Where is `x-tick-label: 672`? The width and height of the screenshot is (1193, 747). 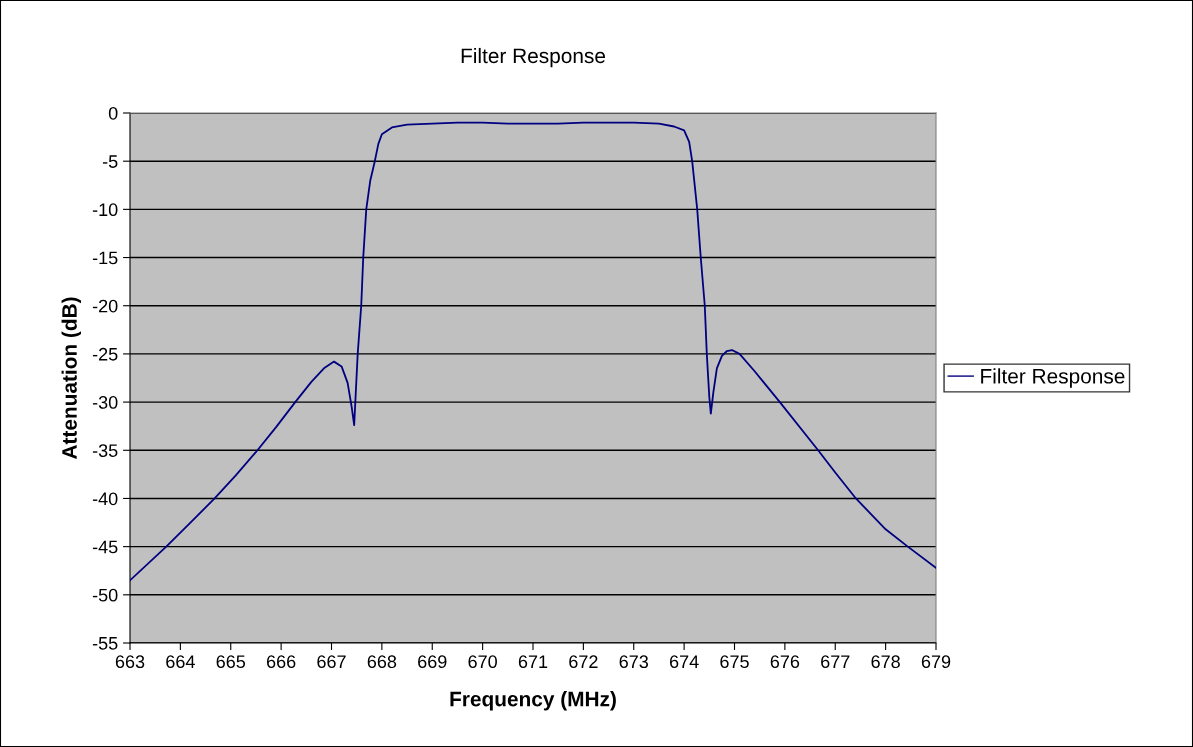
x-tick-label: 672 is located at coordinates (583, 662).